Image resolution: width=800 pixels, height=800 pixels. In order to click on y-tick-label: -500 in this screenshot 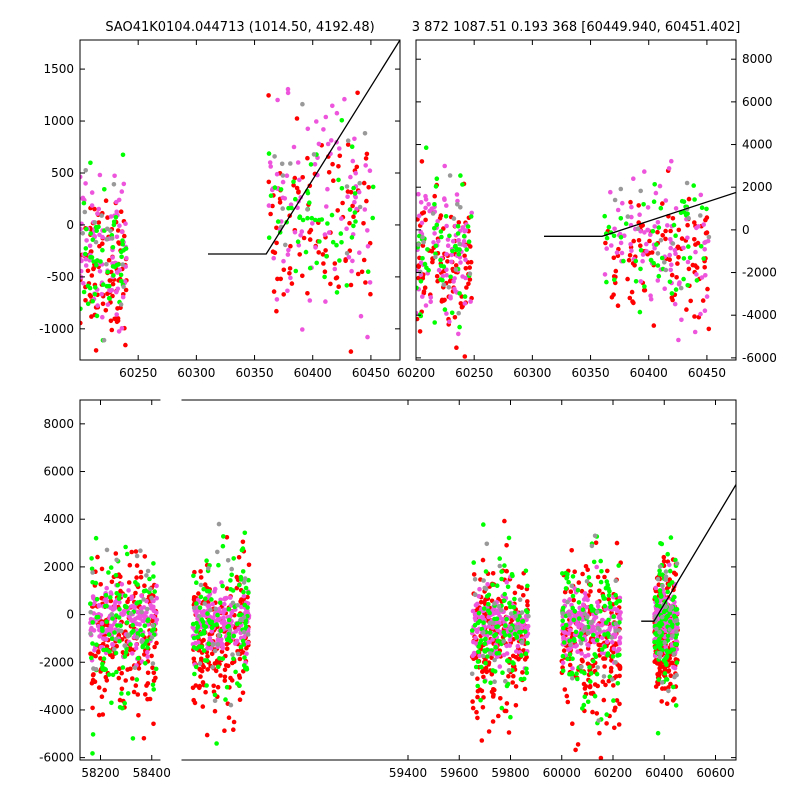, I will do `click(60, 277)`.